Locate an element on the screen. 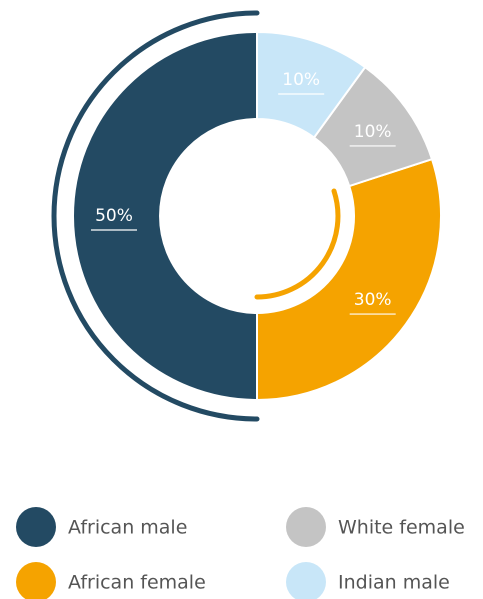  legend-label: White female is located at coordinates (401, 528).